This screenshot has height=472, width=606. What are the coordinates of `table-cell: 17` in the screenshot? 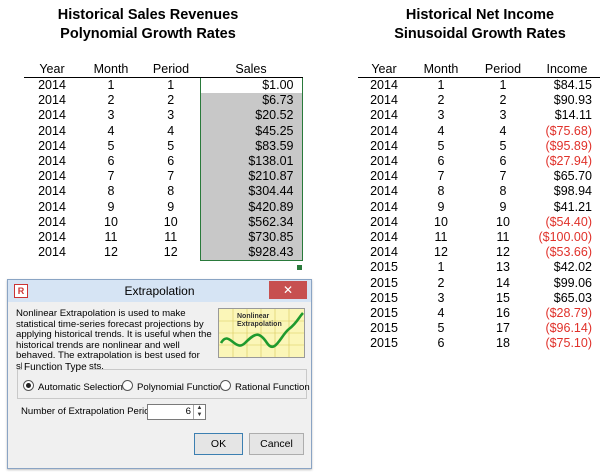 It's located at (503, 328).